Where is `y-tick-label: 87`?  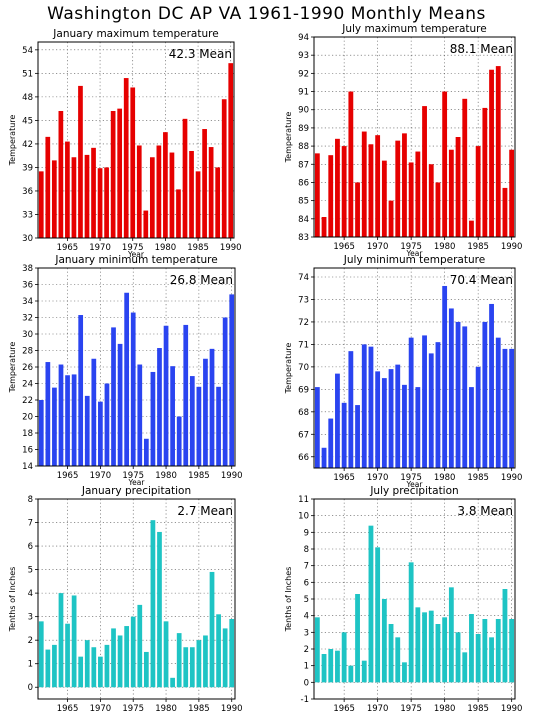 y-tick-label: 87 is located at coordinates (303, 165).